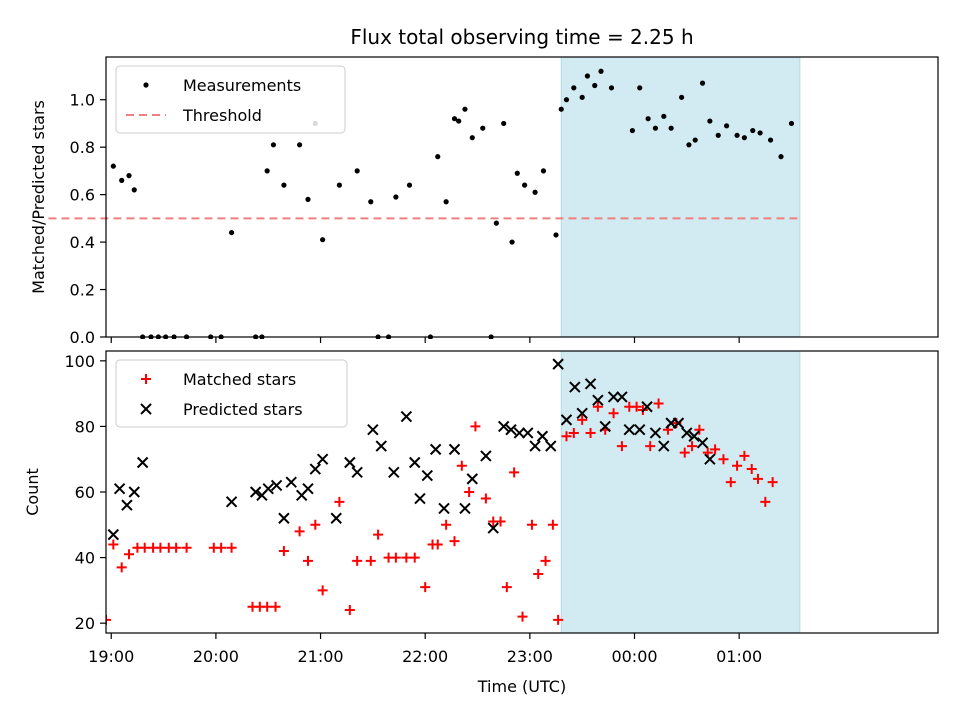 The width and height of the screenshot is (960, 720). I want to click on x-tick-label: 01:00, so click(739, 656).